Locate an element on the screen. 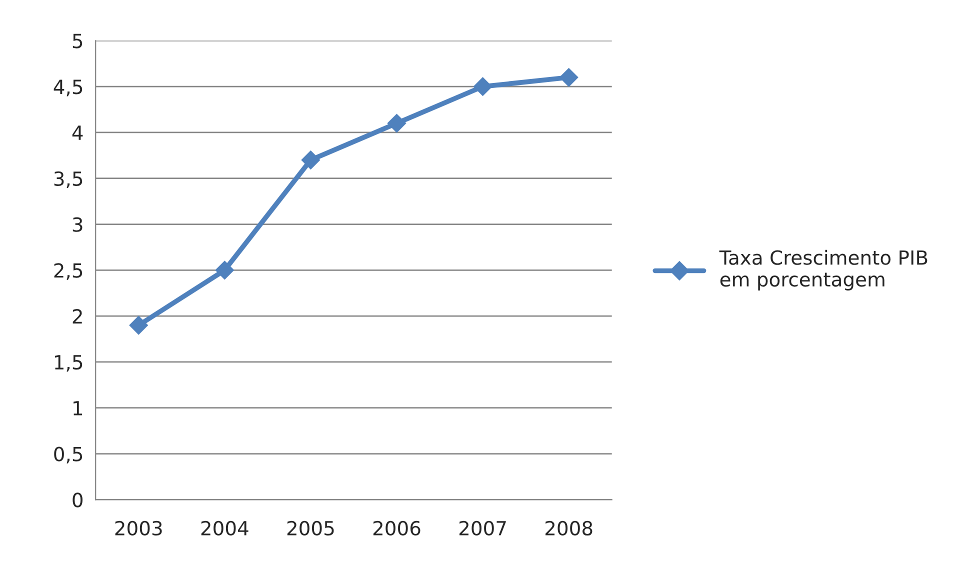 This screenshot has height=581, width=956. x-tick-label: 2004 is located at coordinates (224, 528).